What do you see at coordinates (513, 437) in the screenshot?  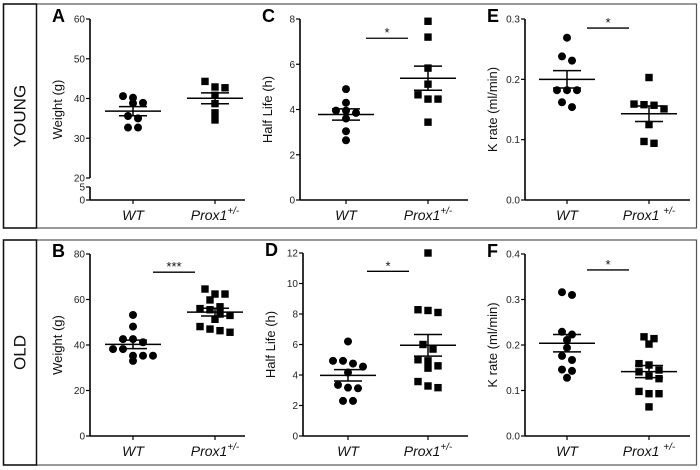 I see `y-tick-label: 0.0` at bounding box center [513, 437].